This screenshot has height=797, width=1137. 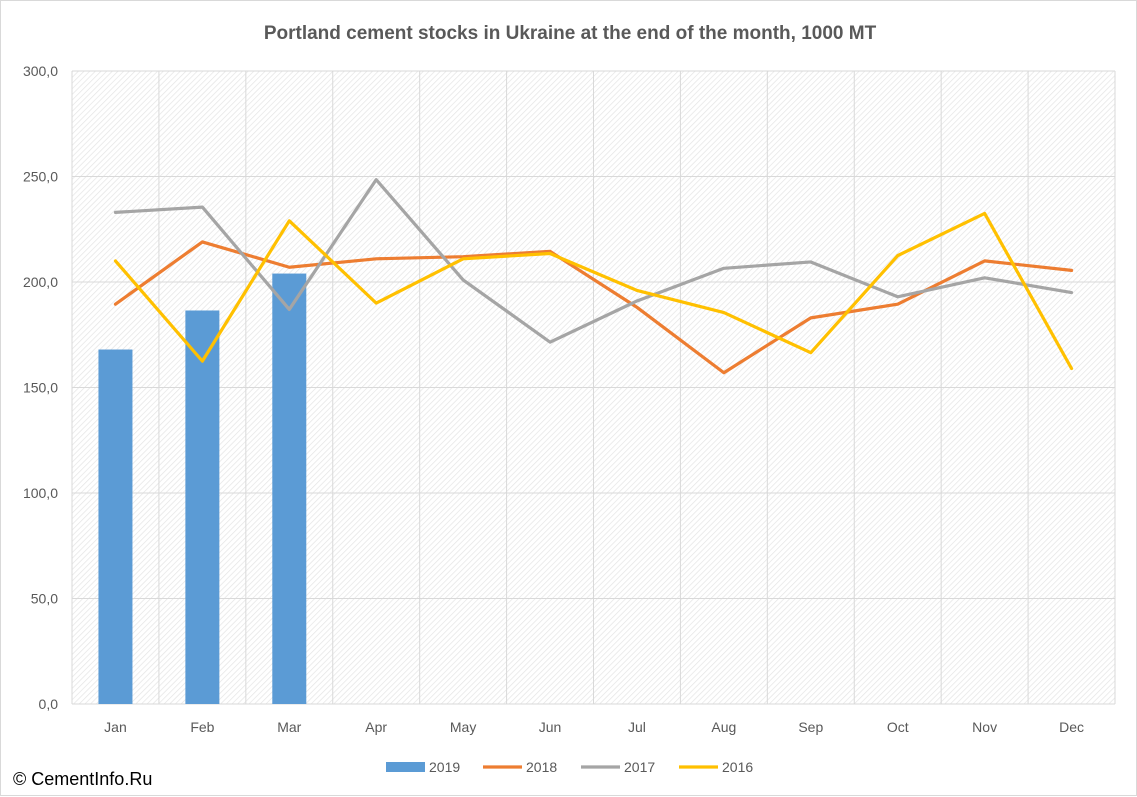 I want to click on x-axis-ticks: Jan Feb Mar Apr May Jun Jul Aug Sep Oct Nov Dec, so click(x=594, y=727).